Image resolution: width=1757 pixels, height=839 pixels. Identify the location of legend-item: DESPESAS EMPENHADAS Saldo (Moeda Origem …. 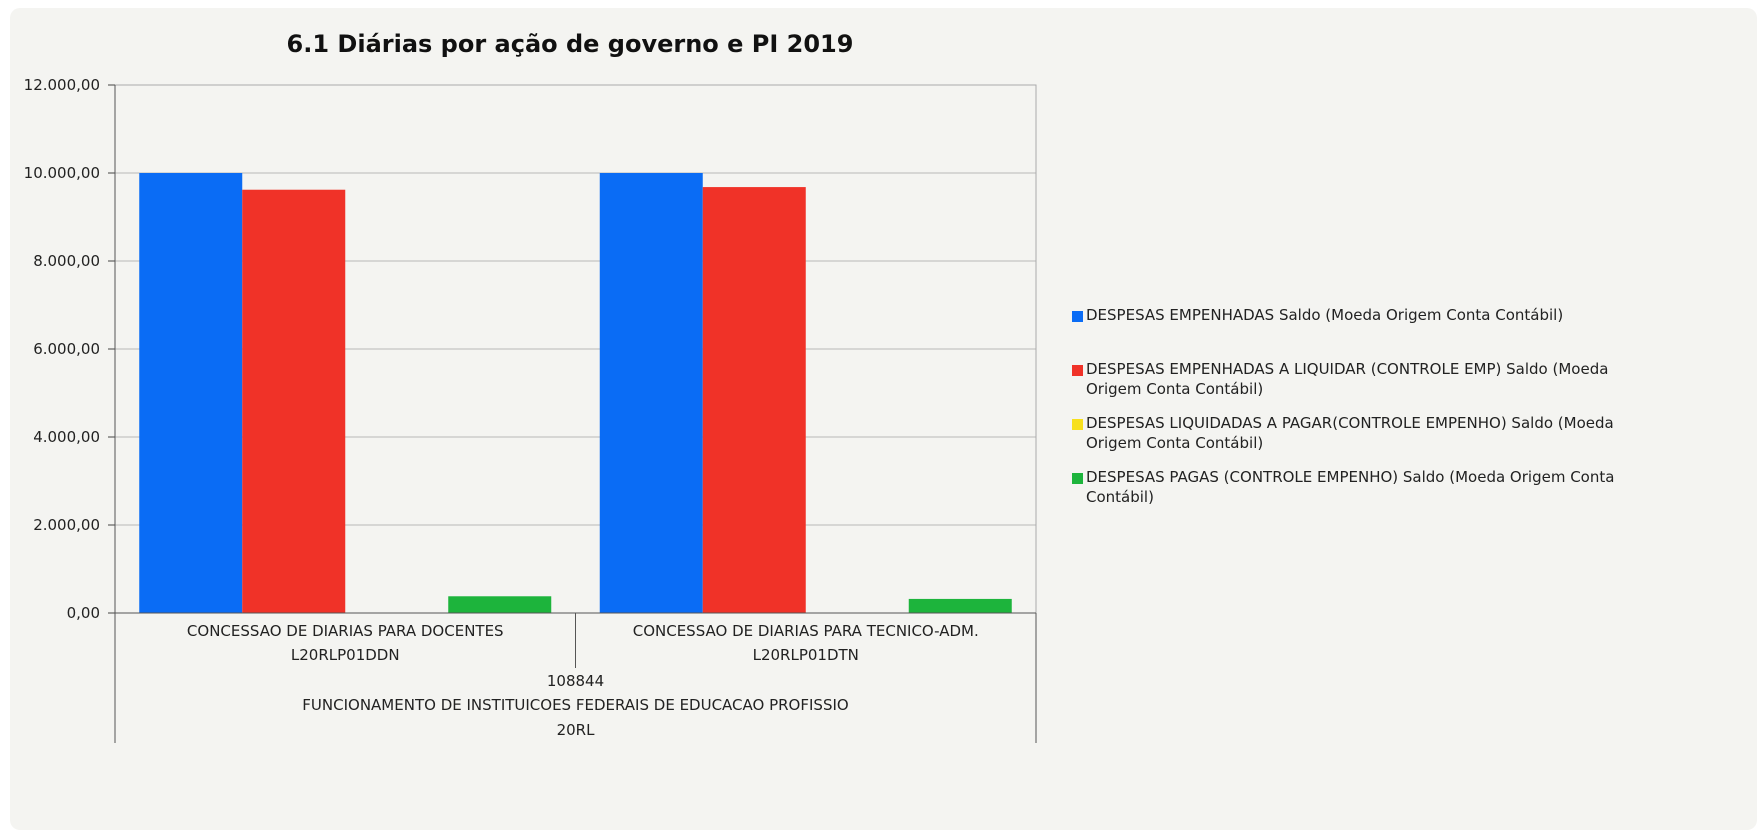
(1352, 315).